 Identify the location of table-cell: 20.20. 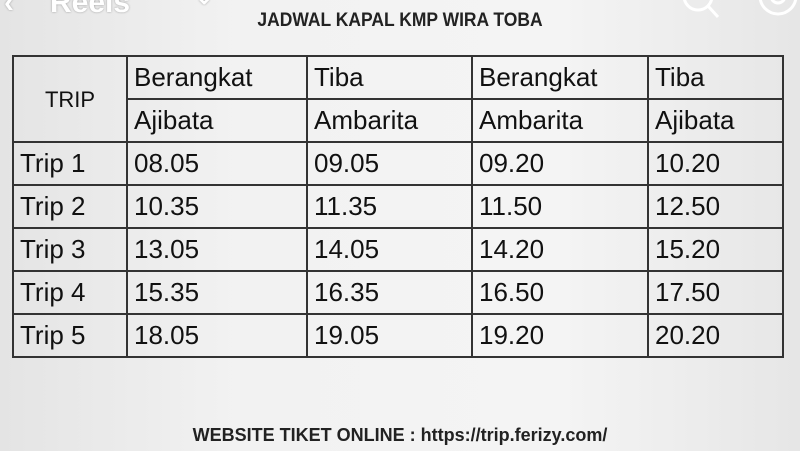
(715, 335).